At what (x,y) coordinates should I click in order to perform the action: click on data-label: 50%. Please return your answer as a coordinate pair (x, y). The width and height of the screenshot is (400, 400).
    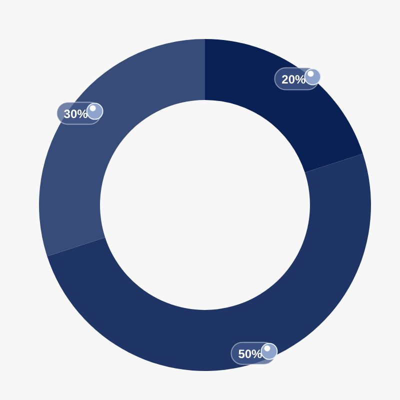
    Looking at the image, I should click on (250, 353).